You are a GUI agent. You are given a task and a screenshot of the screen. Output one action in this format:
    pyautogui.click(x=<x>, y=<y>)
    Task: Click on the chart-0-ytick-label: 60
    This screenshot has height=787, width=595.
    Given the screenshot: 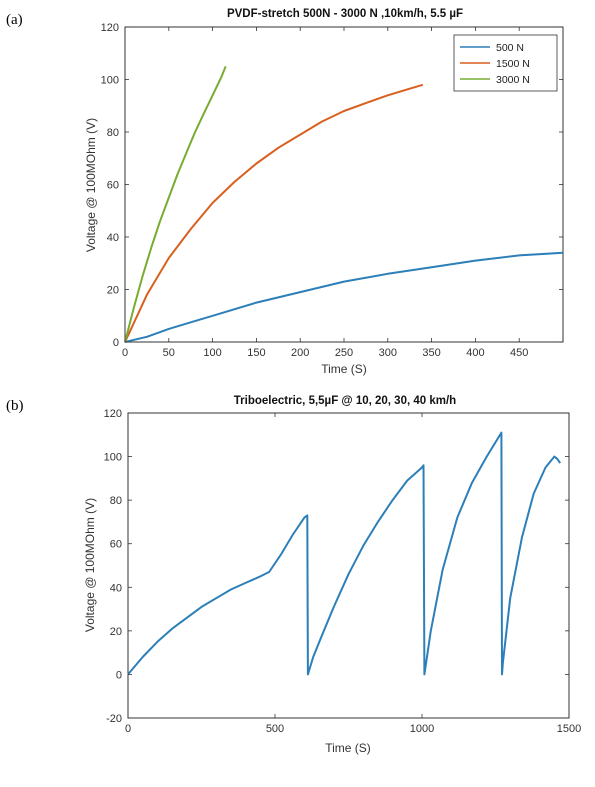 What is the action you would take?
    pyautogui.click(x=113, y=186)
    